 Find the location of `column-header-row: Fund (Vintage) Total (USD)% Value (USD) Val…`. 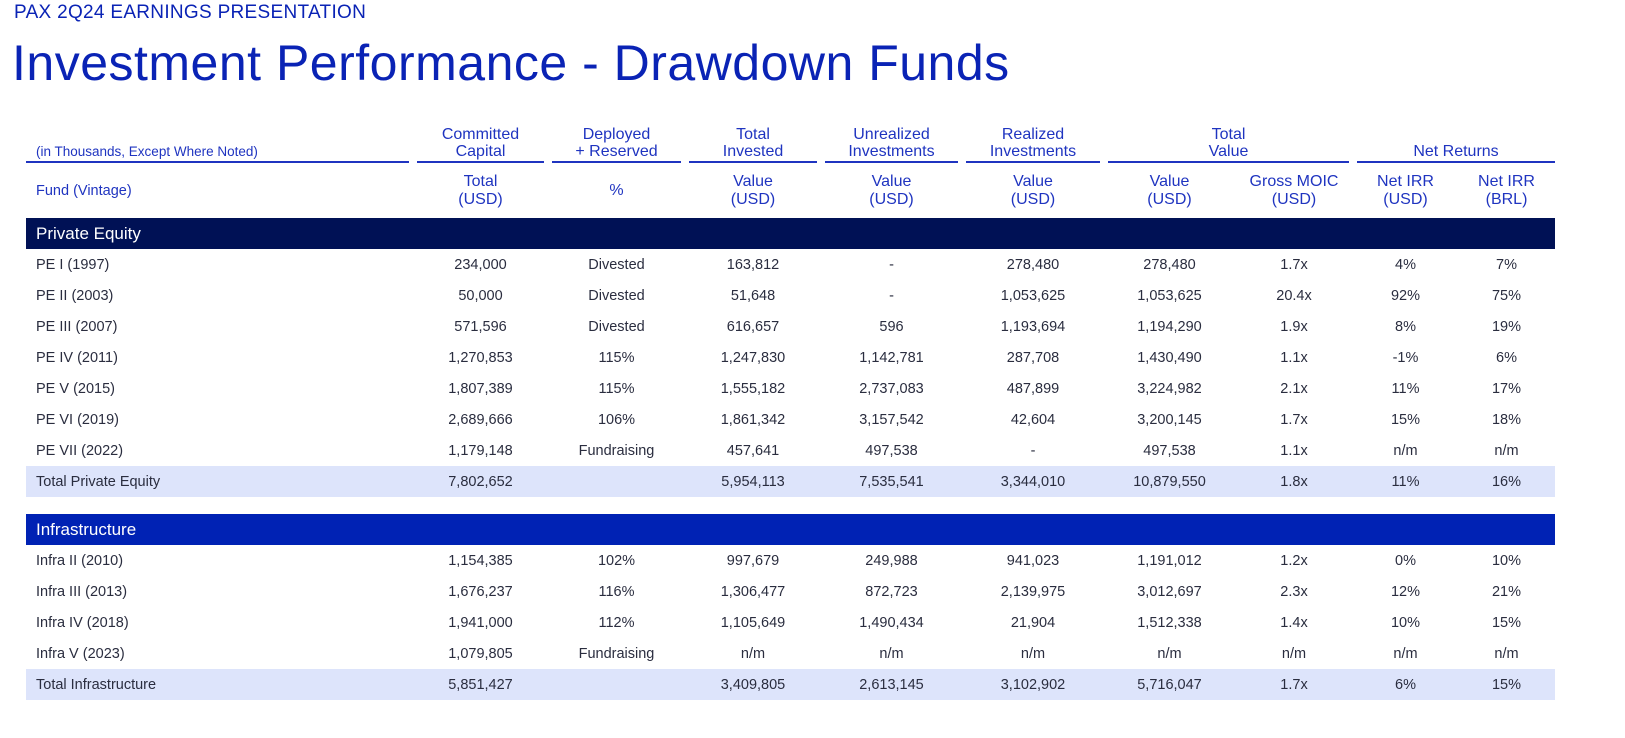

column-header-row: Fund (Vintage) Total (USD)% Value (USD) Val… is located at coordinates (790, 190).